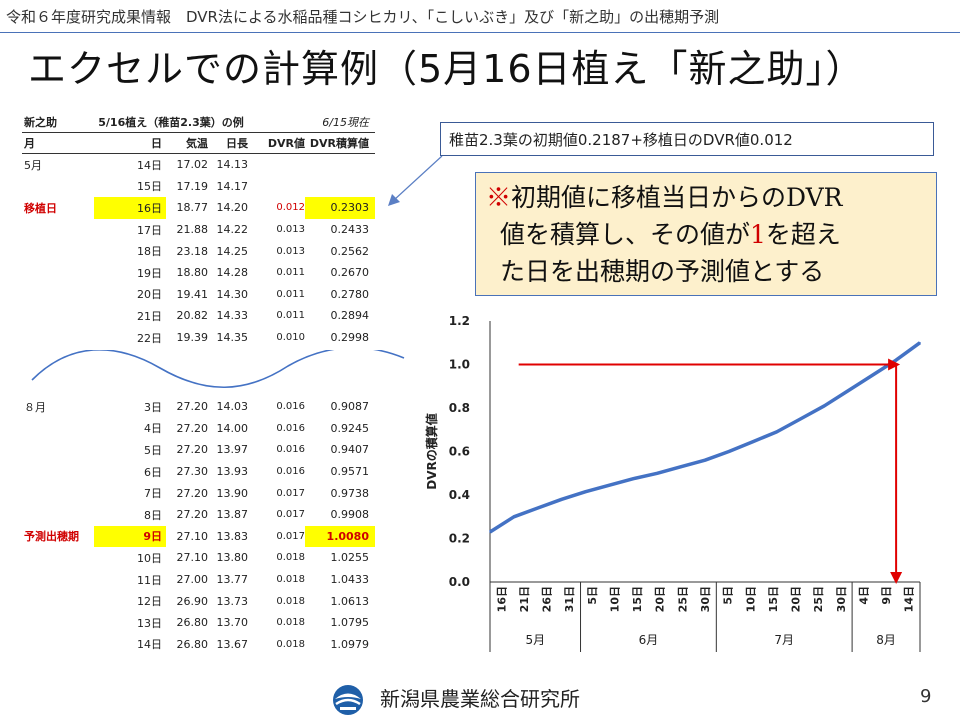 Image resolution: width=960 pixels, height=720 pixels. I want to click on table-row: 17日 21.88 14.22 0.013 0.2433, so click(198, 230).